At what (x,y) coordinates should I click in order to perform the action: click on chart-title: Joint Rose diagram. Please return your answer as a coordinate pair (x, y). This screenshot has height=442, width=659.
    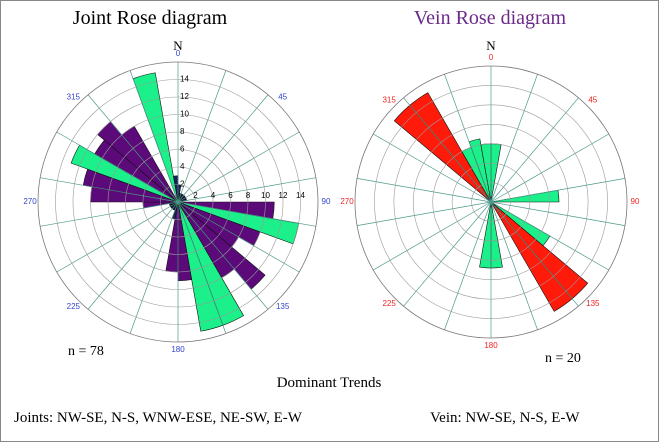
    Looking at the image, I should click on (150, 18).